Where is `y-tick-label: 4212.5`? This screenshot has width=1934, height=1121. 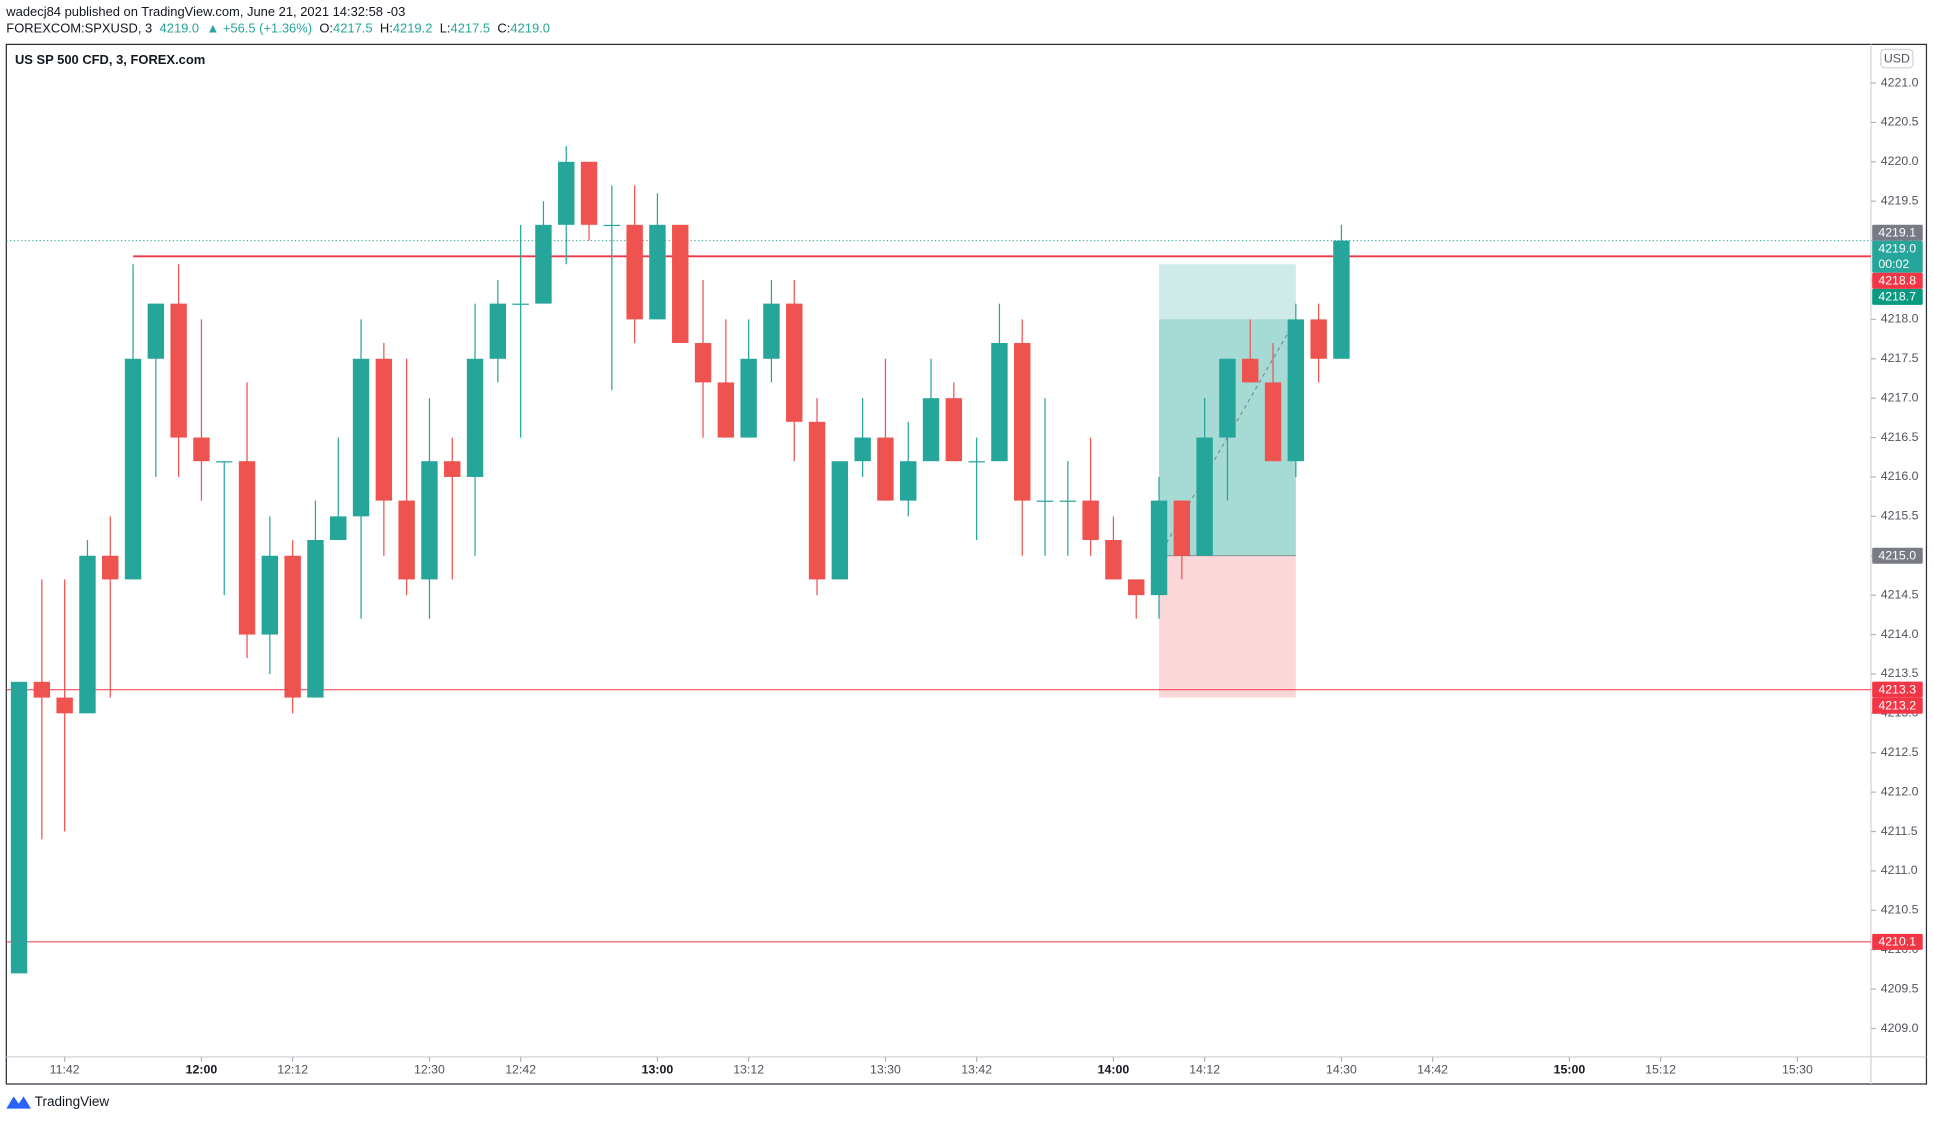 y-tick-label: 4212.5 is located at coordinates (1900, 752).